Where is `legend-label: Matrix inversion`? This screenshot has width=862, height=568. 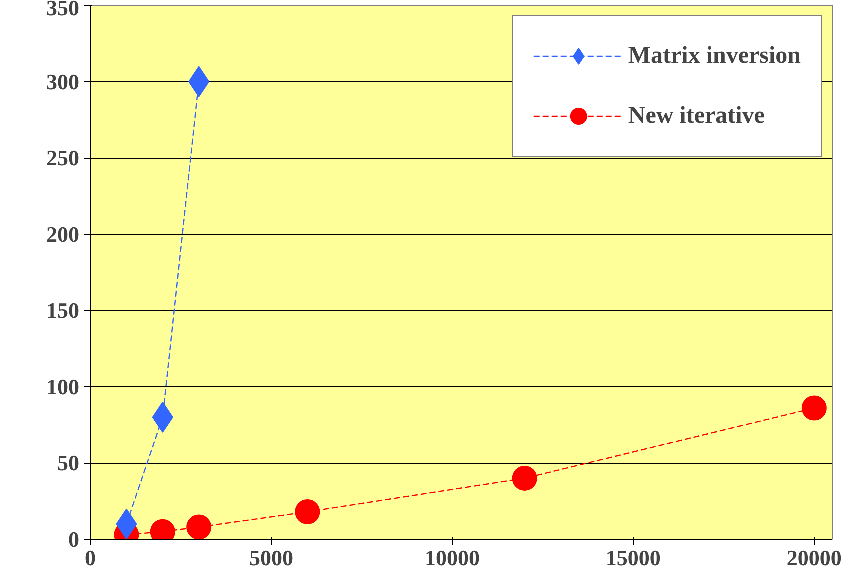
legend-label: Matrix inversion is located at coordinates (714, 56).